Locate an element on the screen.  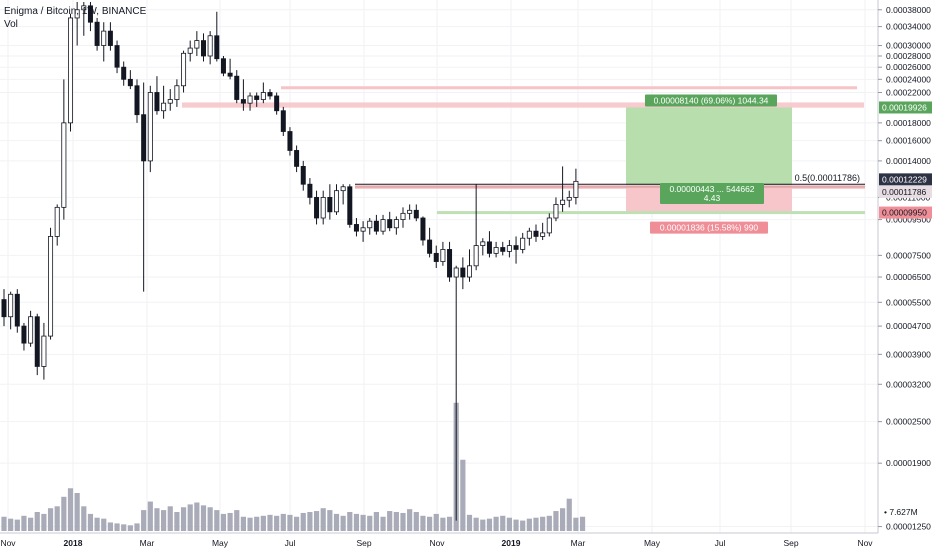
chart-legend: Enigma / Bitcoin, 1W, BINANCE Vol is located at coordinates (75, 18).